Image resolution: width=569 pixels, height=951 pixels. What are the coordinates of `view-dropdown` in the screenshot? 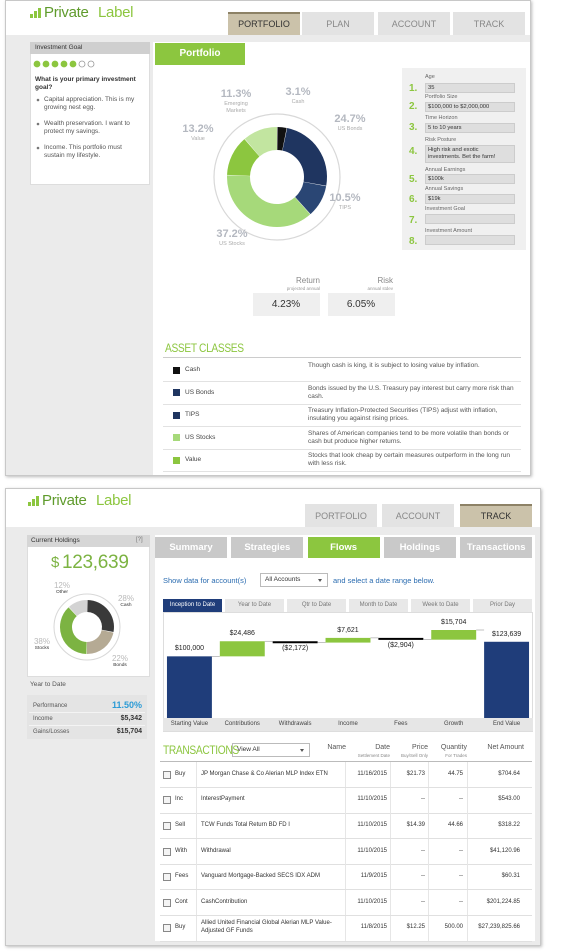 It's located at (271, 750).